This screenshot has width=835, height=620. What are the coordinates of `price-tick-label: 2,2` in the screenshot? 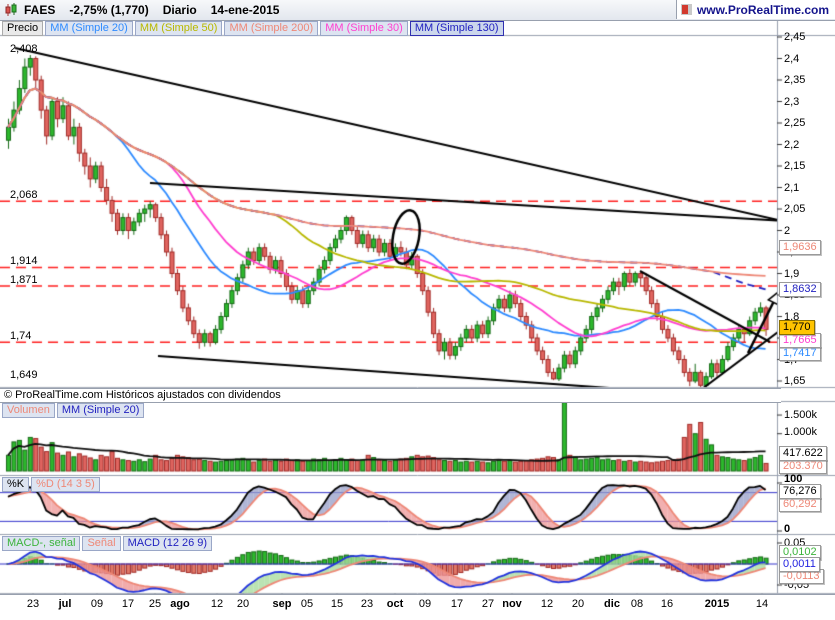 It's located at (792, 144).